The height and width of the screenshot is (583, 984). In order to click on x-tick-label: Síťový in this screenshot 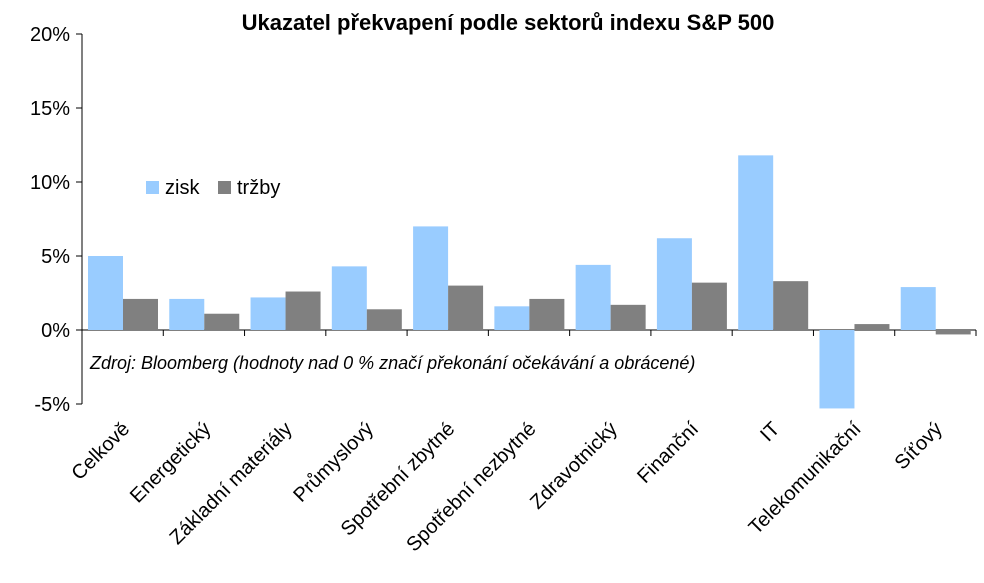, I will do `click(919, 446)`.